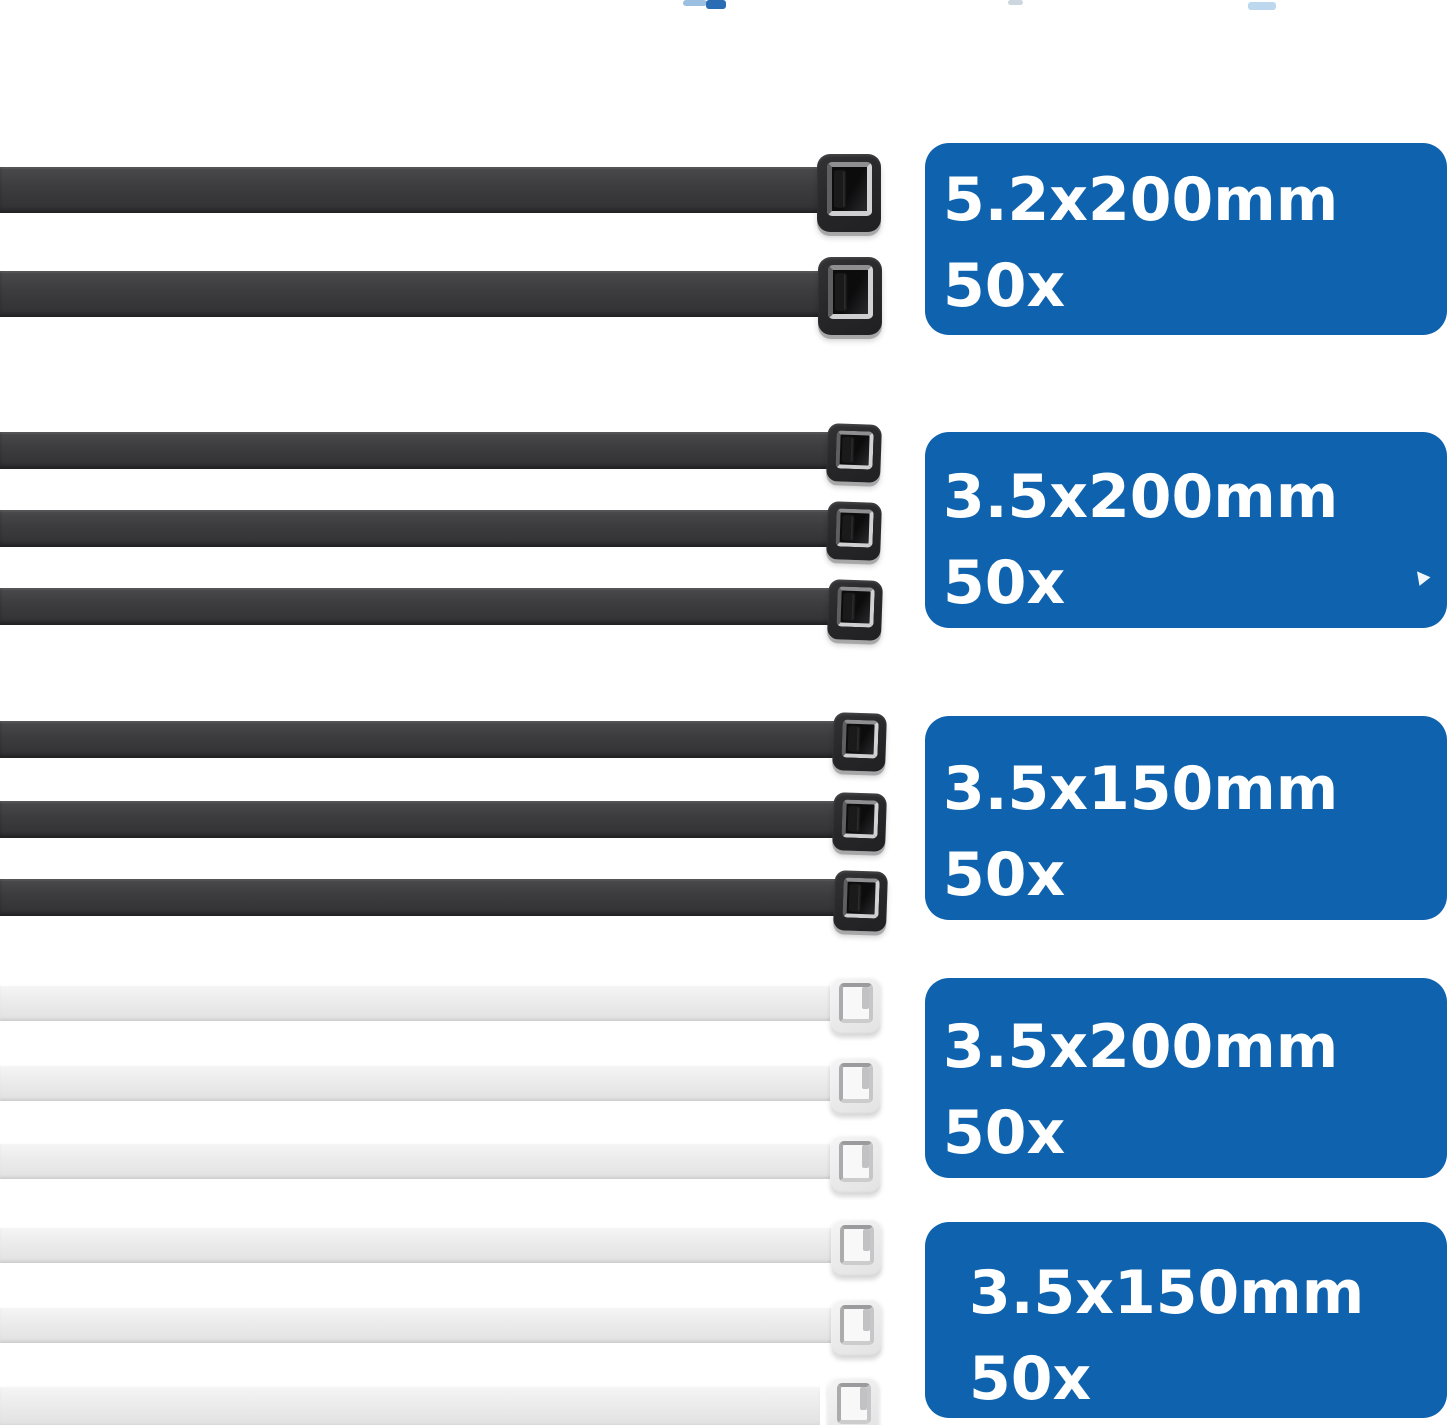 The image size is (1456, 1425). I want to click on label-size-text: 5.2x200mm, so click(1141, 200).